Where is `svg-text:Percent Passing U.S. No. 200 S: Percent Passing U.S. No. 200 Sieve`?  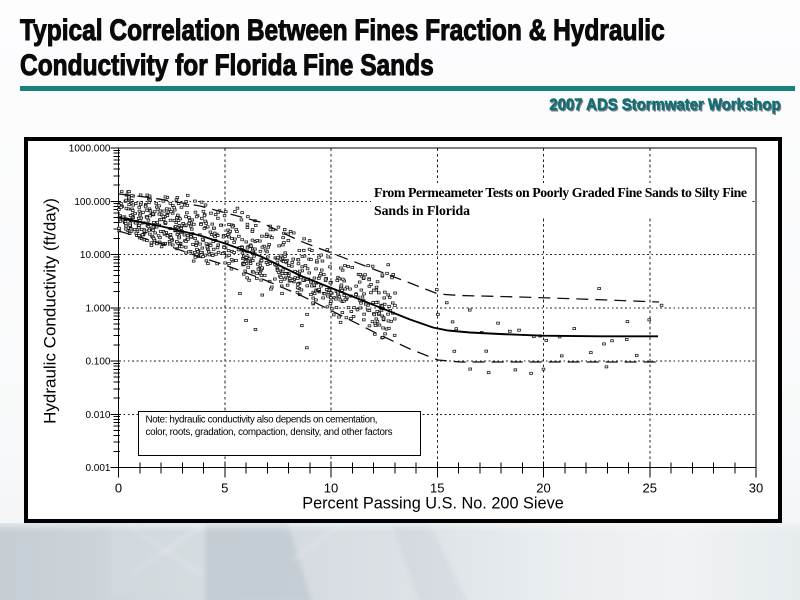
svg-text:Percent Passing U.S. No. 200 S: Percent Passing U.S. No. 200 Sieve is located at coordinates (433, 504).